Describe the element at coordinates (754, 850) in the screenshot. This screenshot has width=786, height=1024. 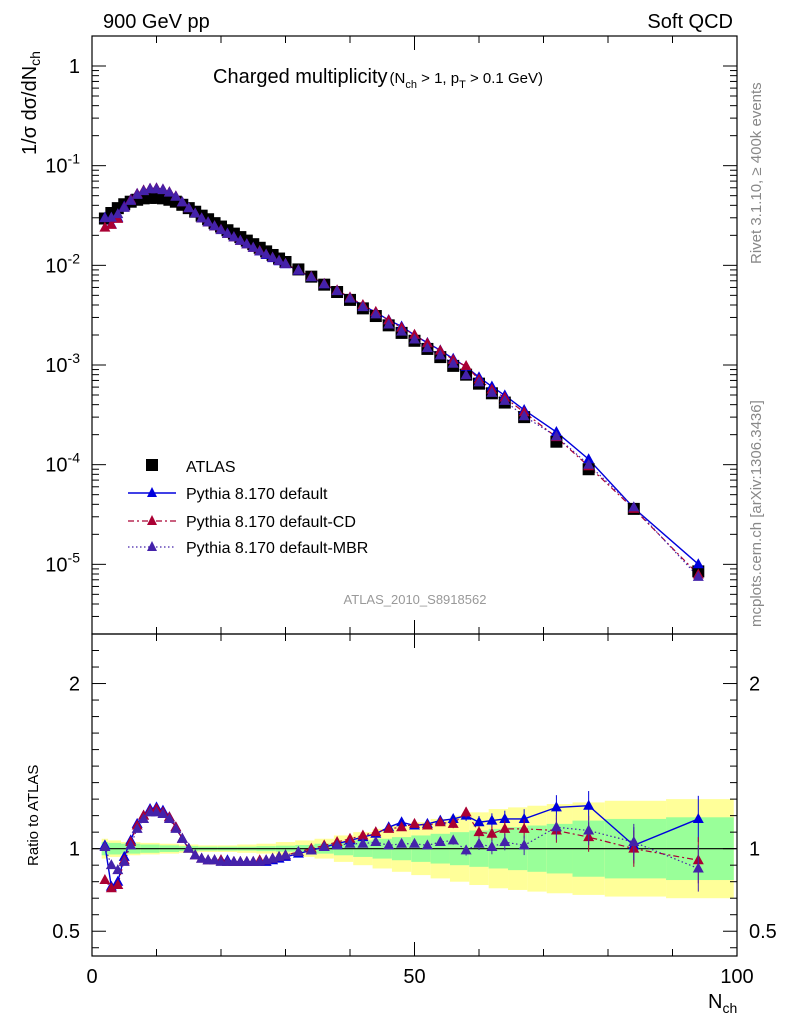
I see `ratio-tick-label-right: 1` at that location.